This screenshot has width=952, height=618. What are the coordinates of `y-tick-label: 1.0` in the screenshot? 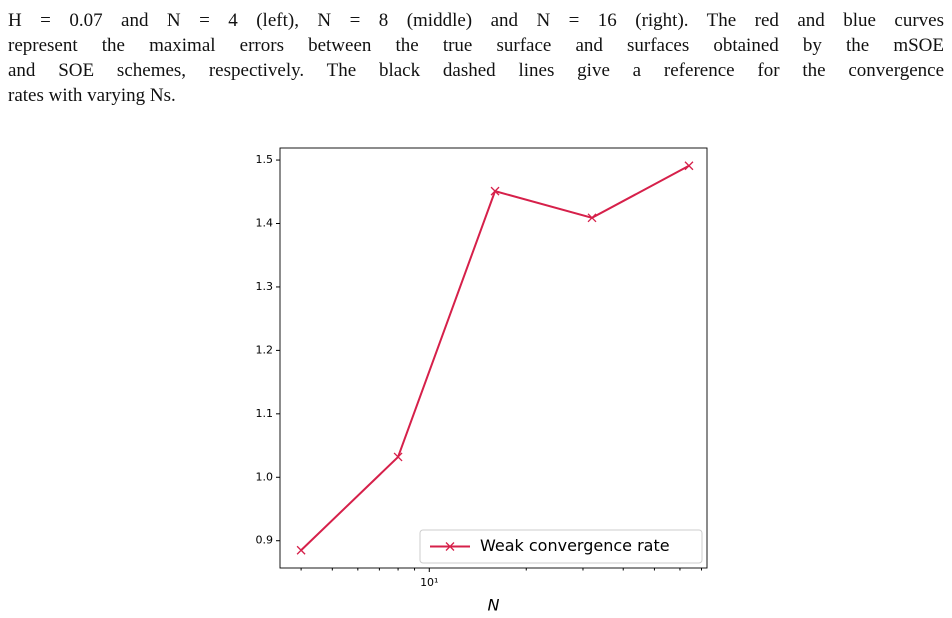 It's located at (265, 476).